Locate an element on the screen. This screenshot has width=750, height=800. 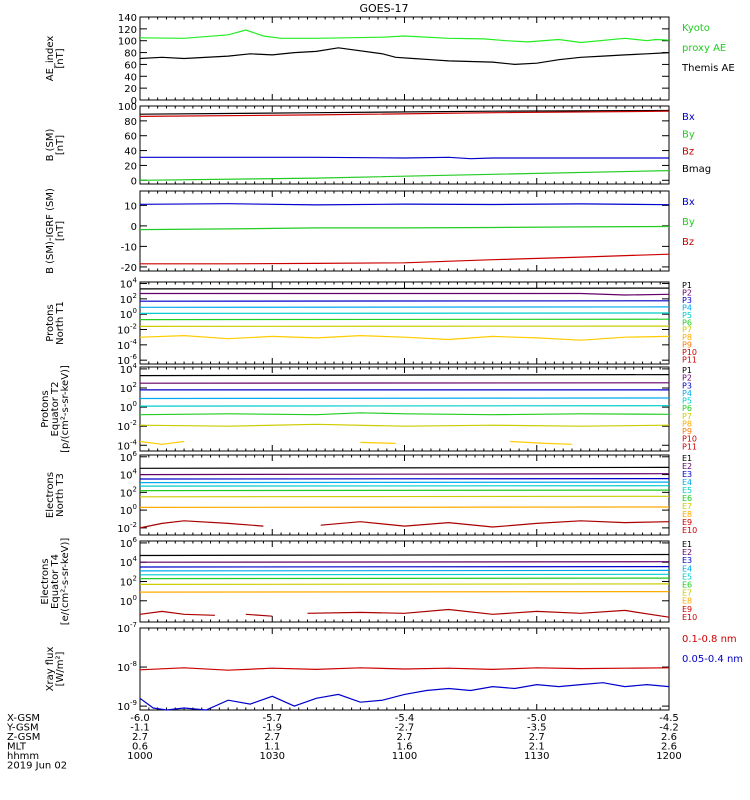
series-by is located at coordinates (404, 175).